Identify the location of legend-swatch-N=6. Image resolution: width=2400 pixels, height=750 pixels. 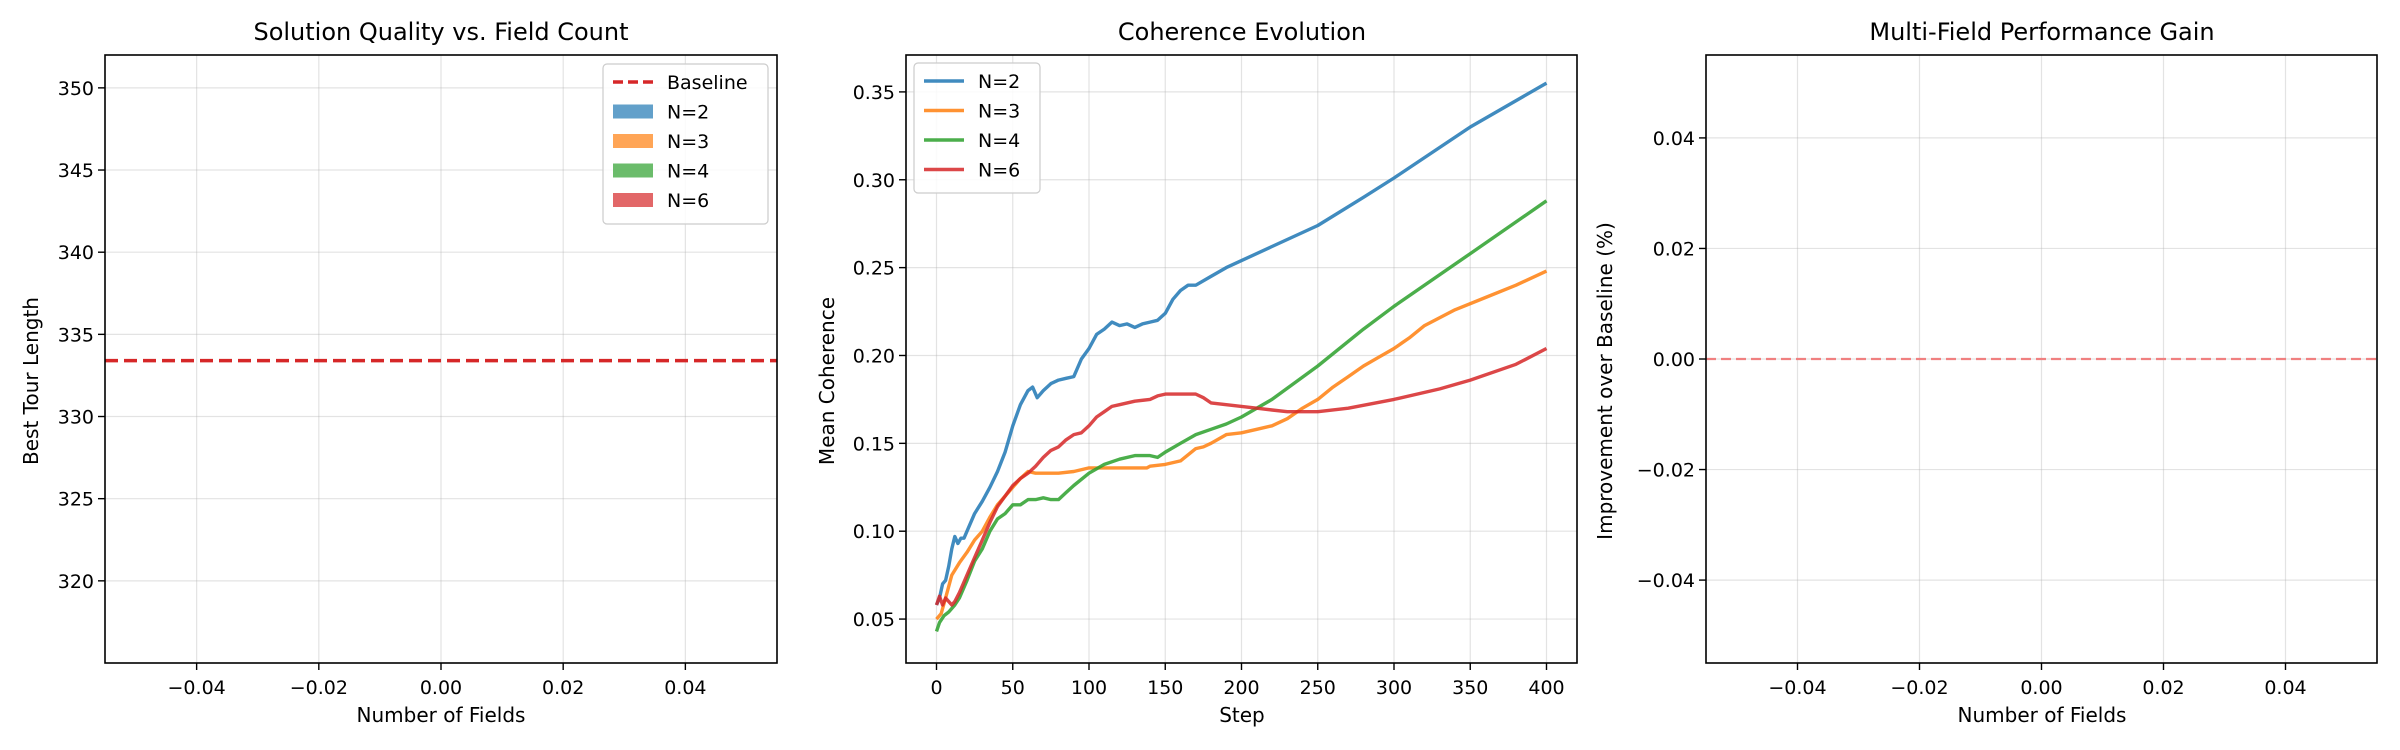
(633, 200).